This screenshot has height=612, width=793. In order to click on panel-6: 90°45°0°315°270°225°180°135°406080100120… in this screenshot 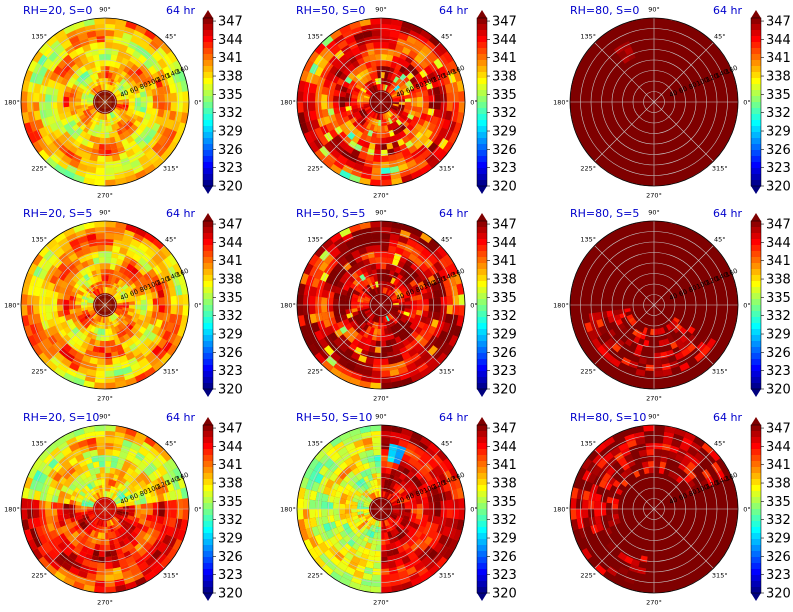, I will do `click(672, 305)`.